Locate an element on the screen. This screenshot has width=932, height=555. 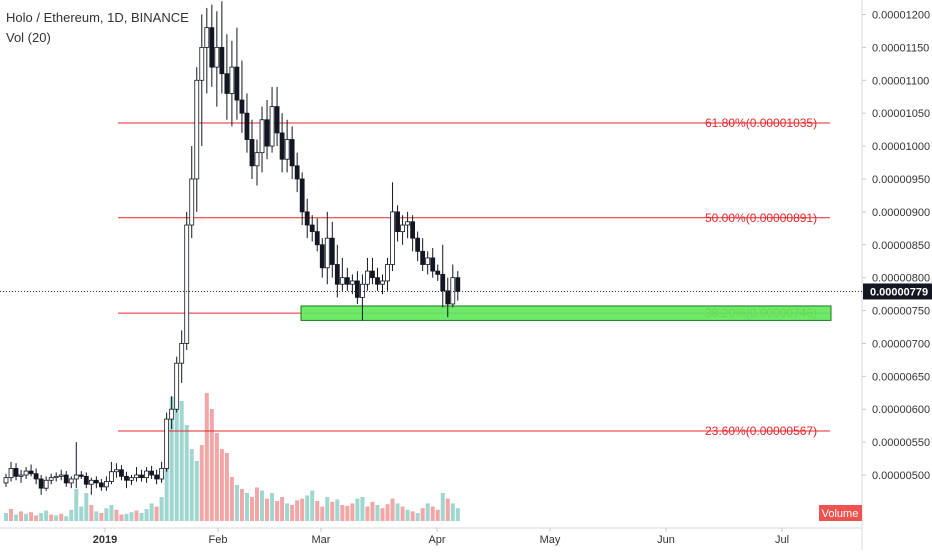
support-zone-box is located at coordinates (566, 313).